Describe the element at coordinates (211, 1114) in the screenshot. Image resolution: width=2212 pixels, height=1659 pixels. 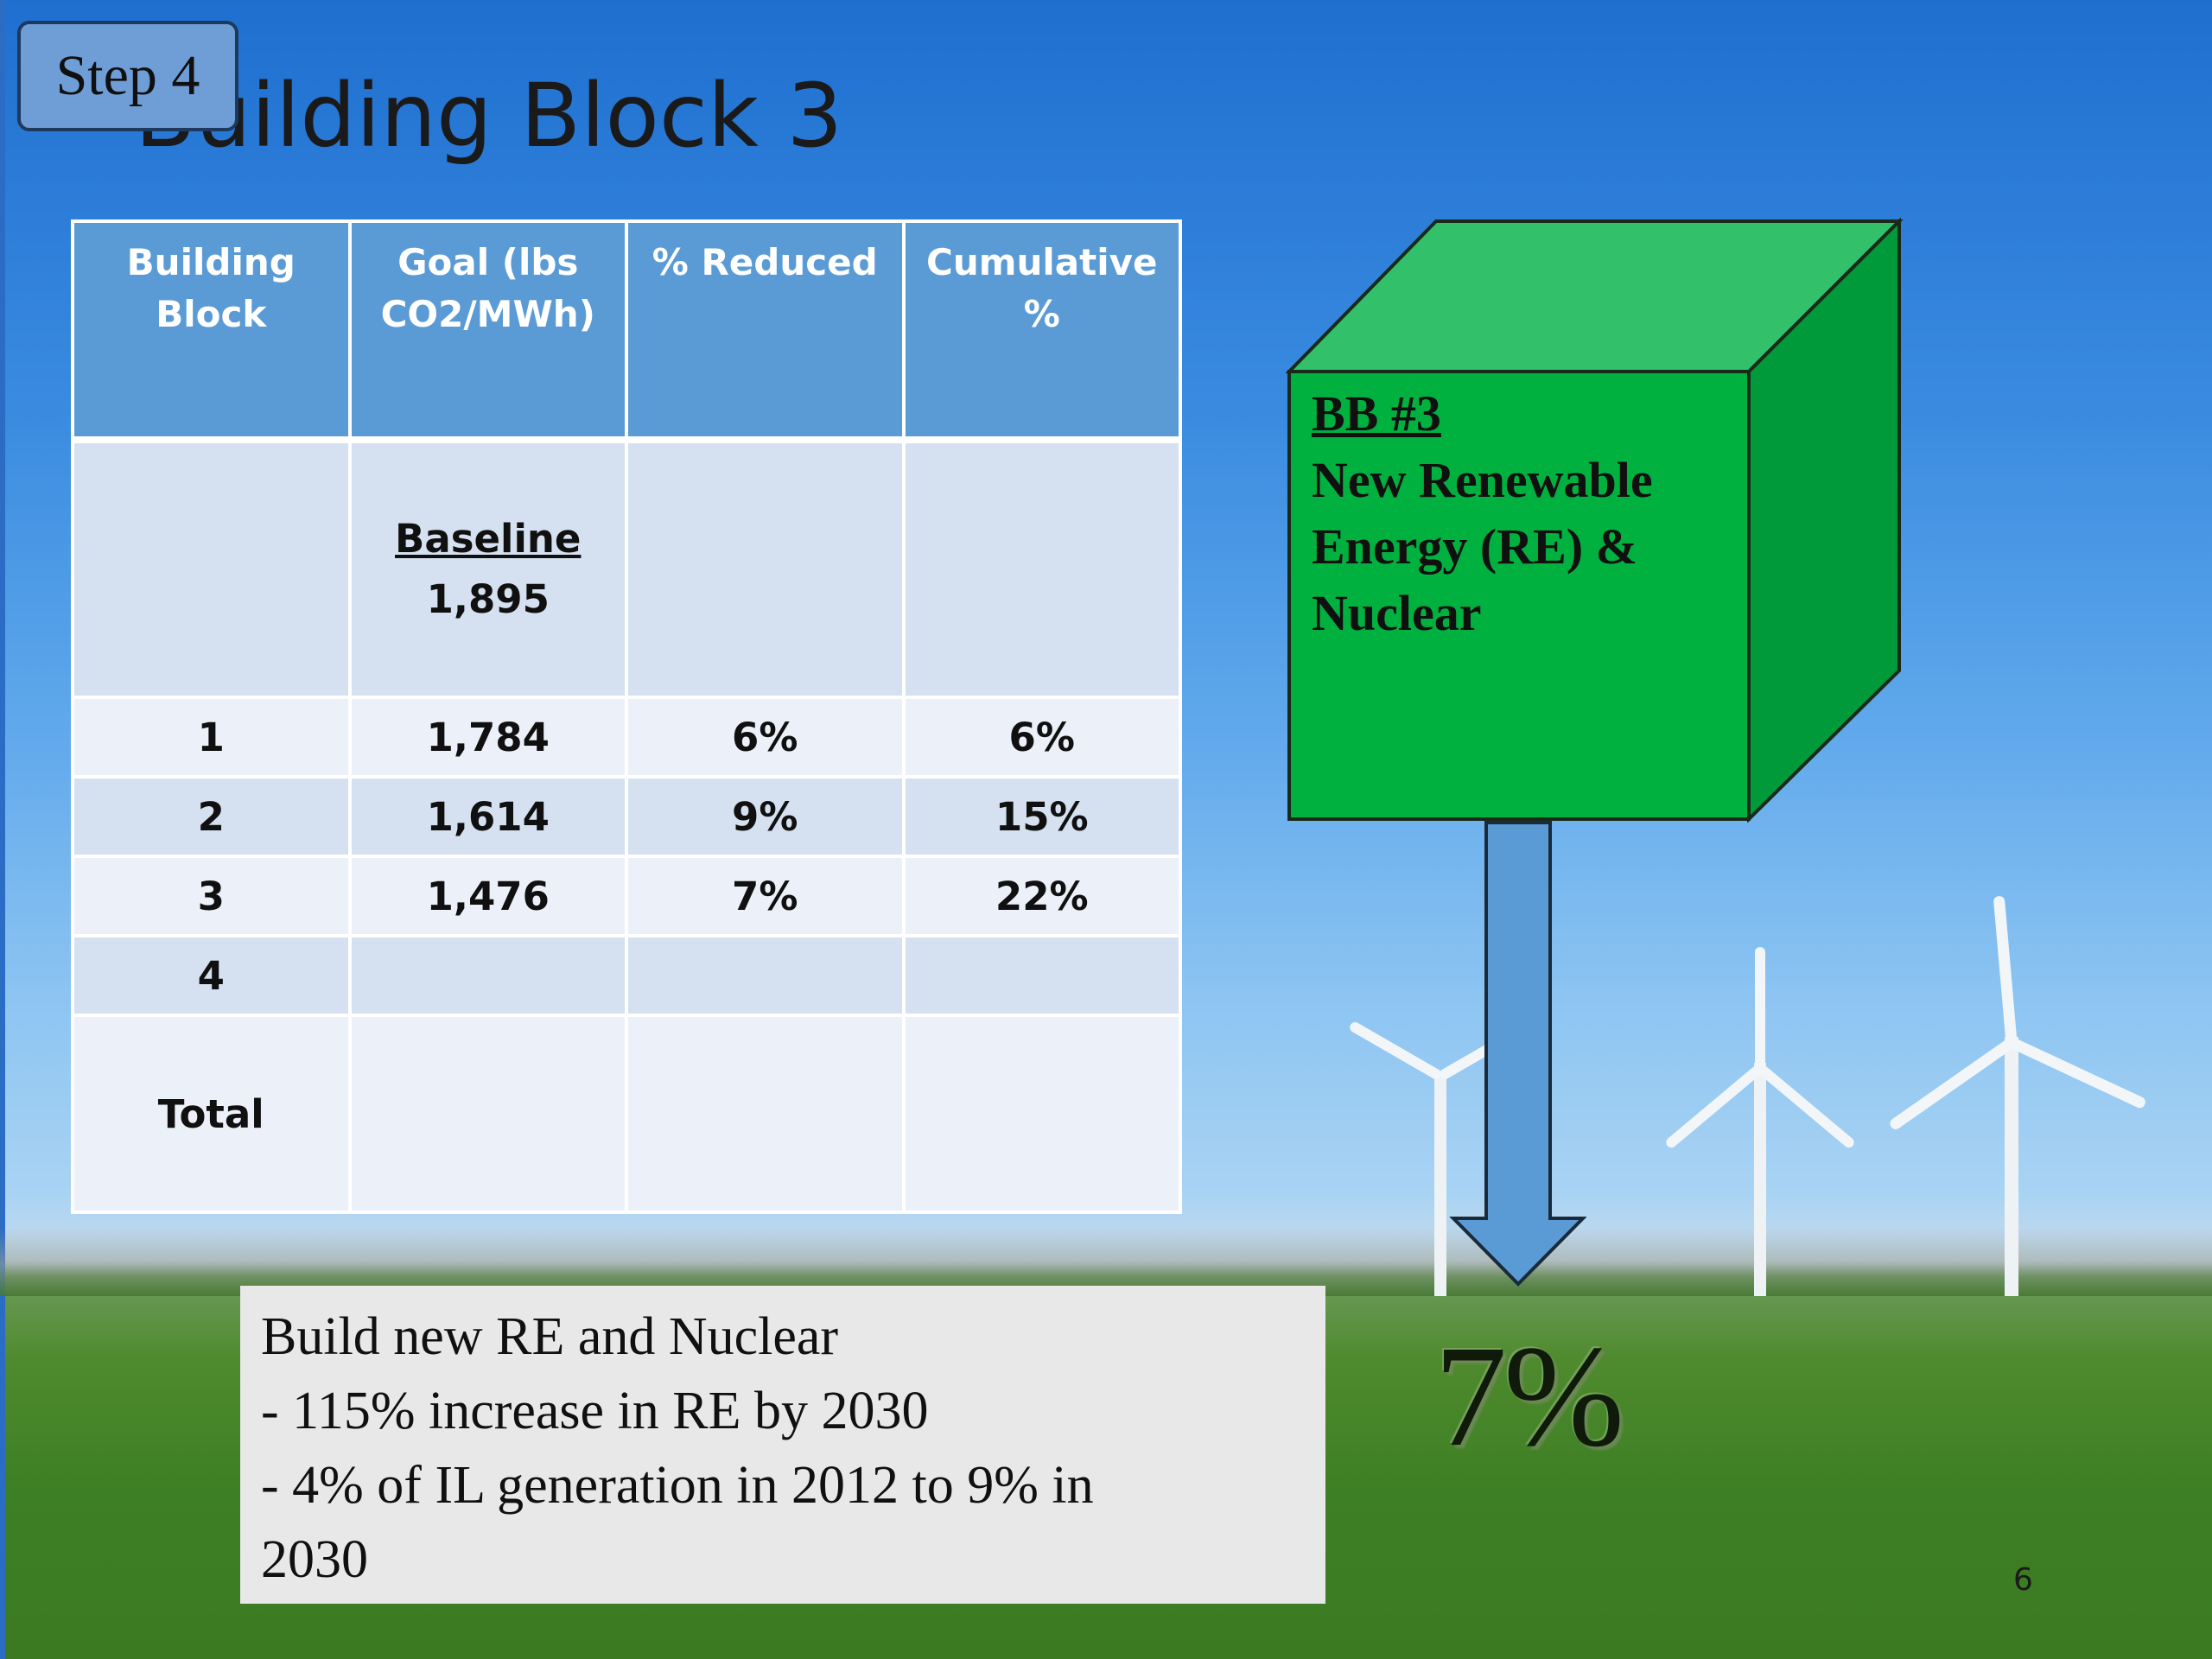
I see `table-cell-total-label: Total` at that location.